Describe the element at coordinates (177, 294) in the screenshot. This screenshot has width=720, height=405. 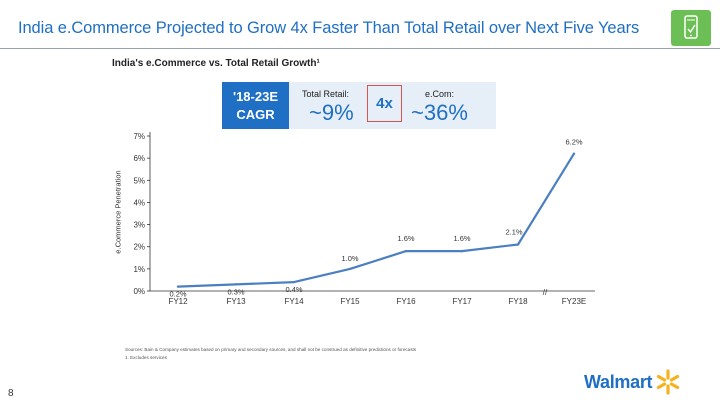
I see `data-label: 0.2%` at that location.